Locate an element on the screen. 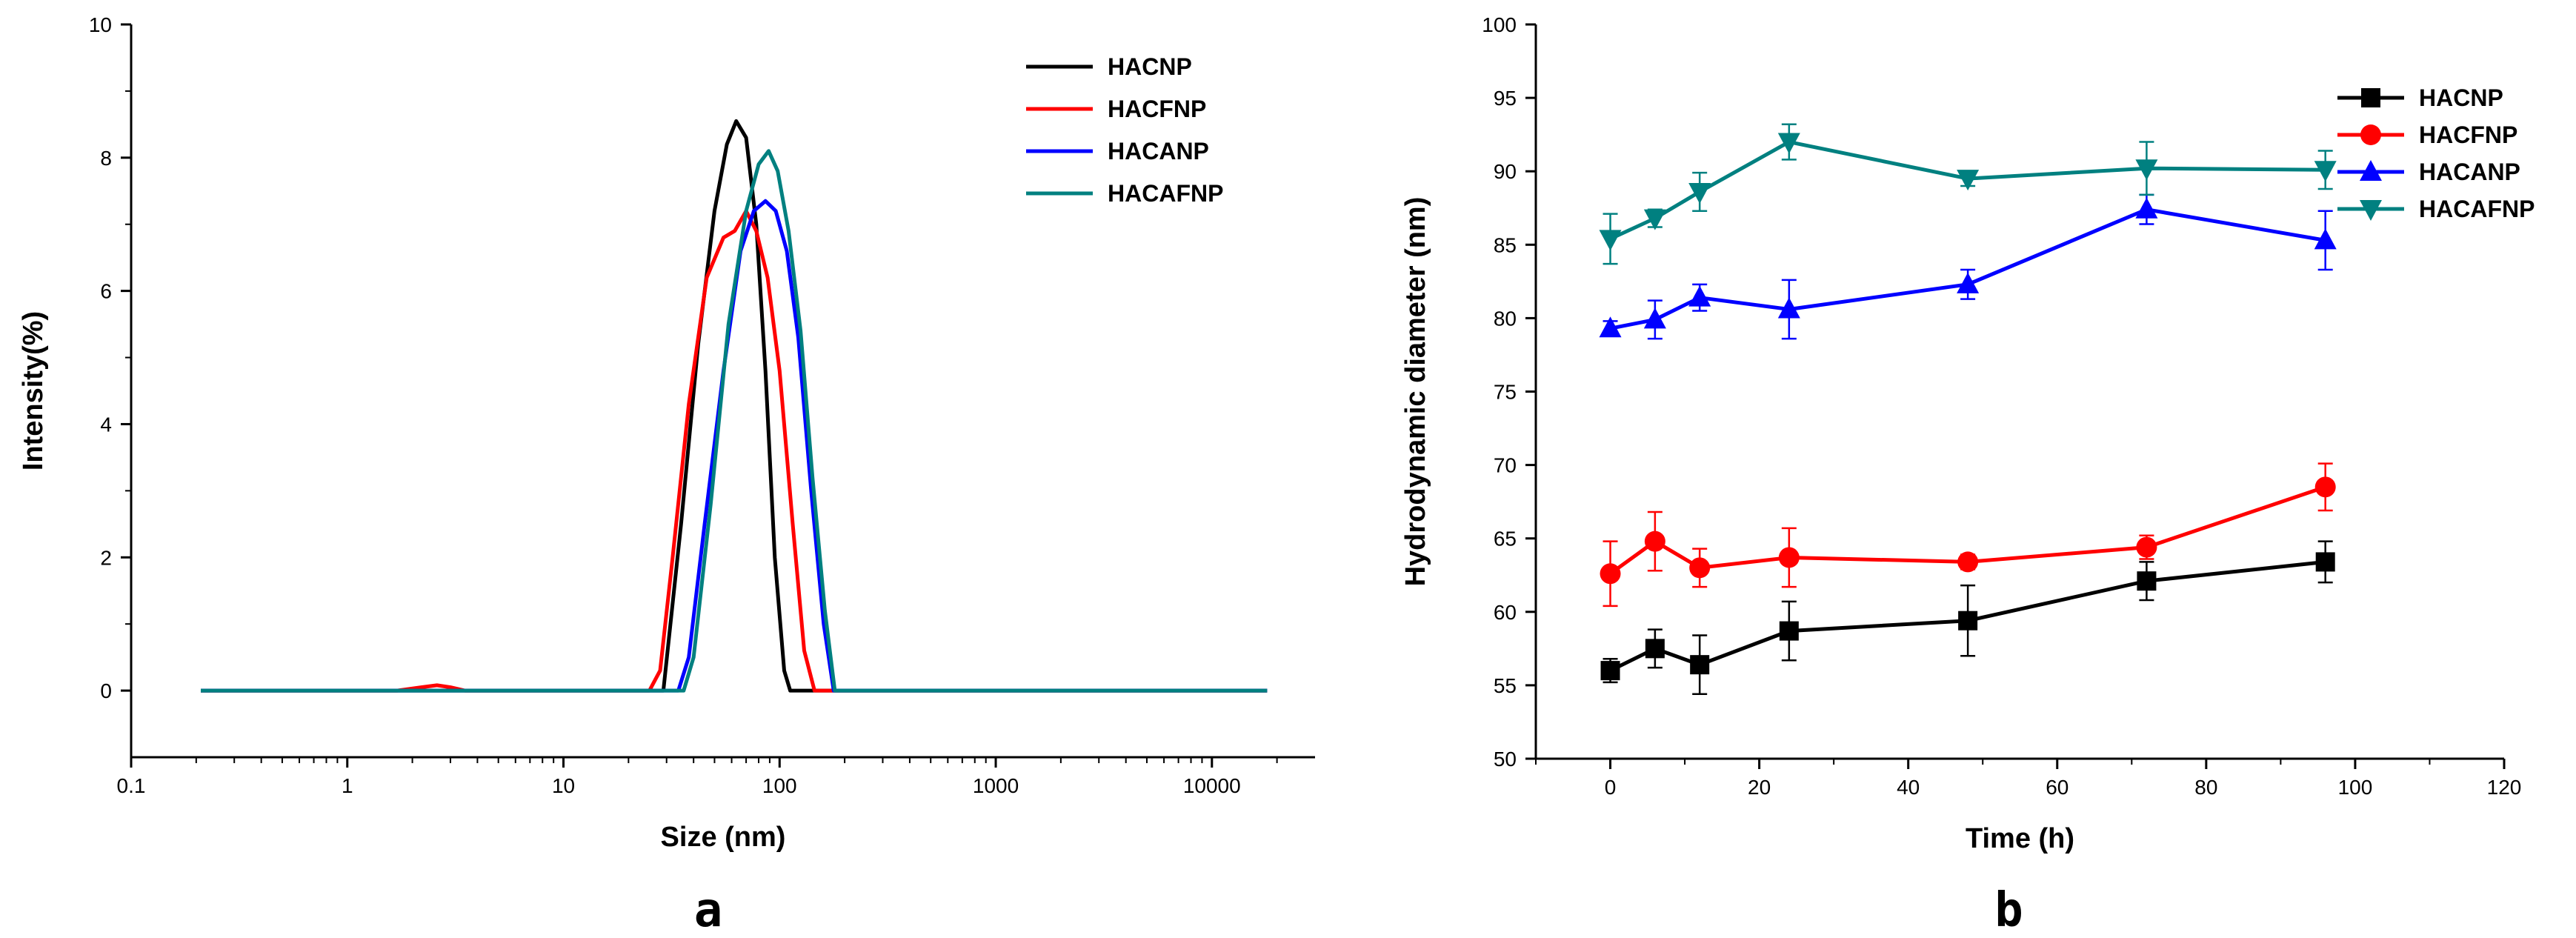 Image resolution: width=2576 pixels, height=938 pixels. x-axis-label: Size (nm) is located at coordinates (723, 837).